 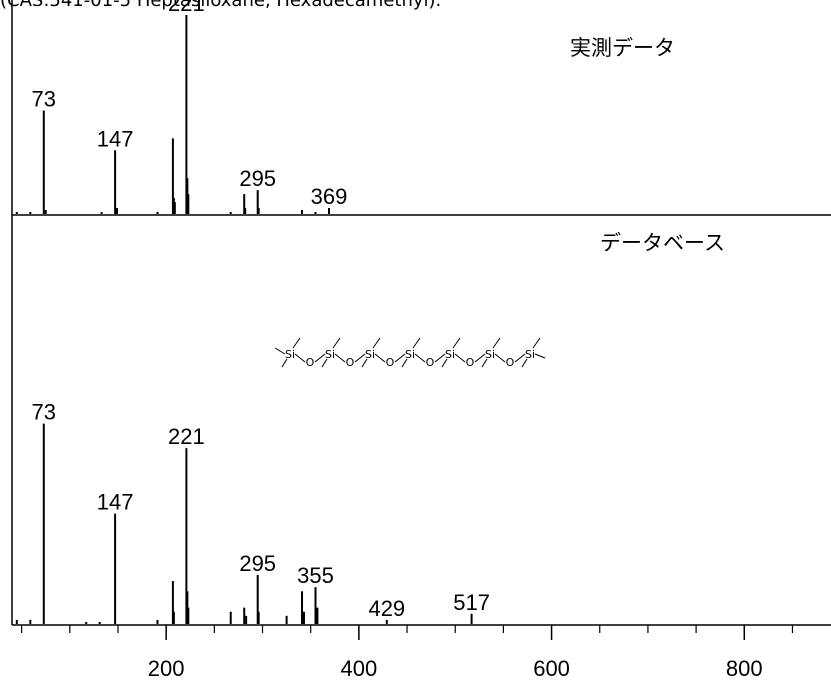 I want to click on x-tick-label: 400, so click(x=359, y=668).